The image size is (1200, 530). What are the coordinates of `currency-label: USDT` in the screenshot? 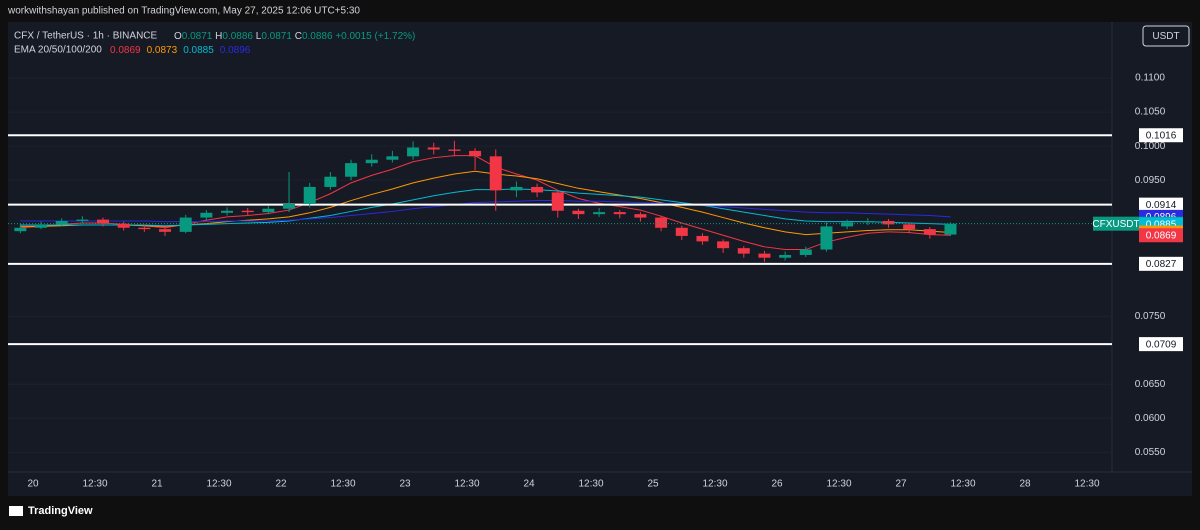 It's located at (1165, 36).